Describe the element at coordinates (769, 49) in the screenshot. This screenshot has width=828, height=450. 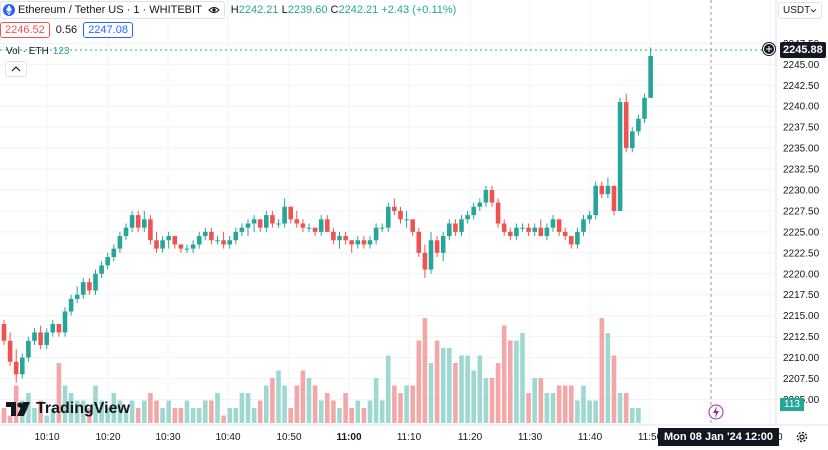
I see `add-alert-button` at that location.